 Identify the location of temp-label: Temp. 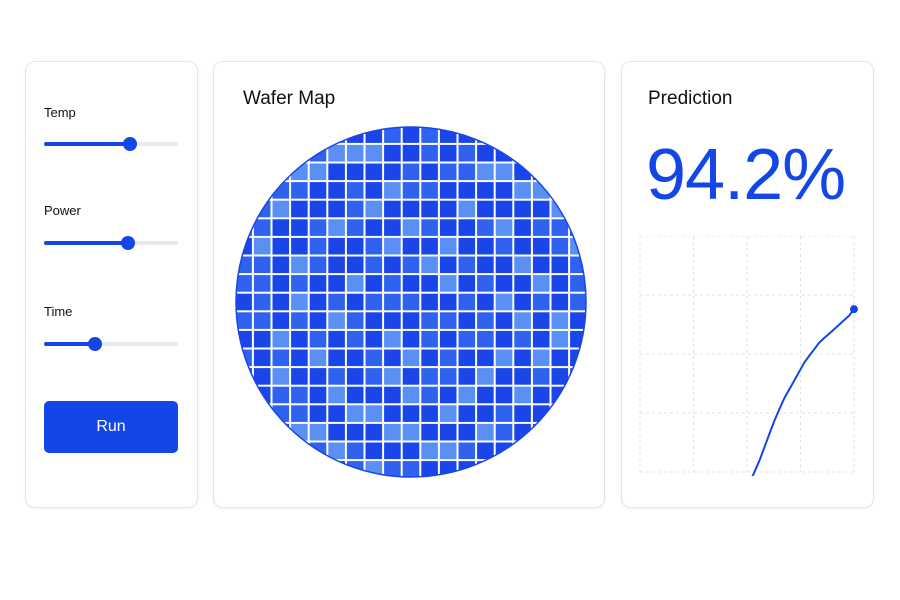
(60, 112).